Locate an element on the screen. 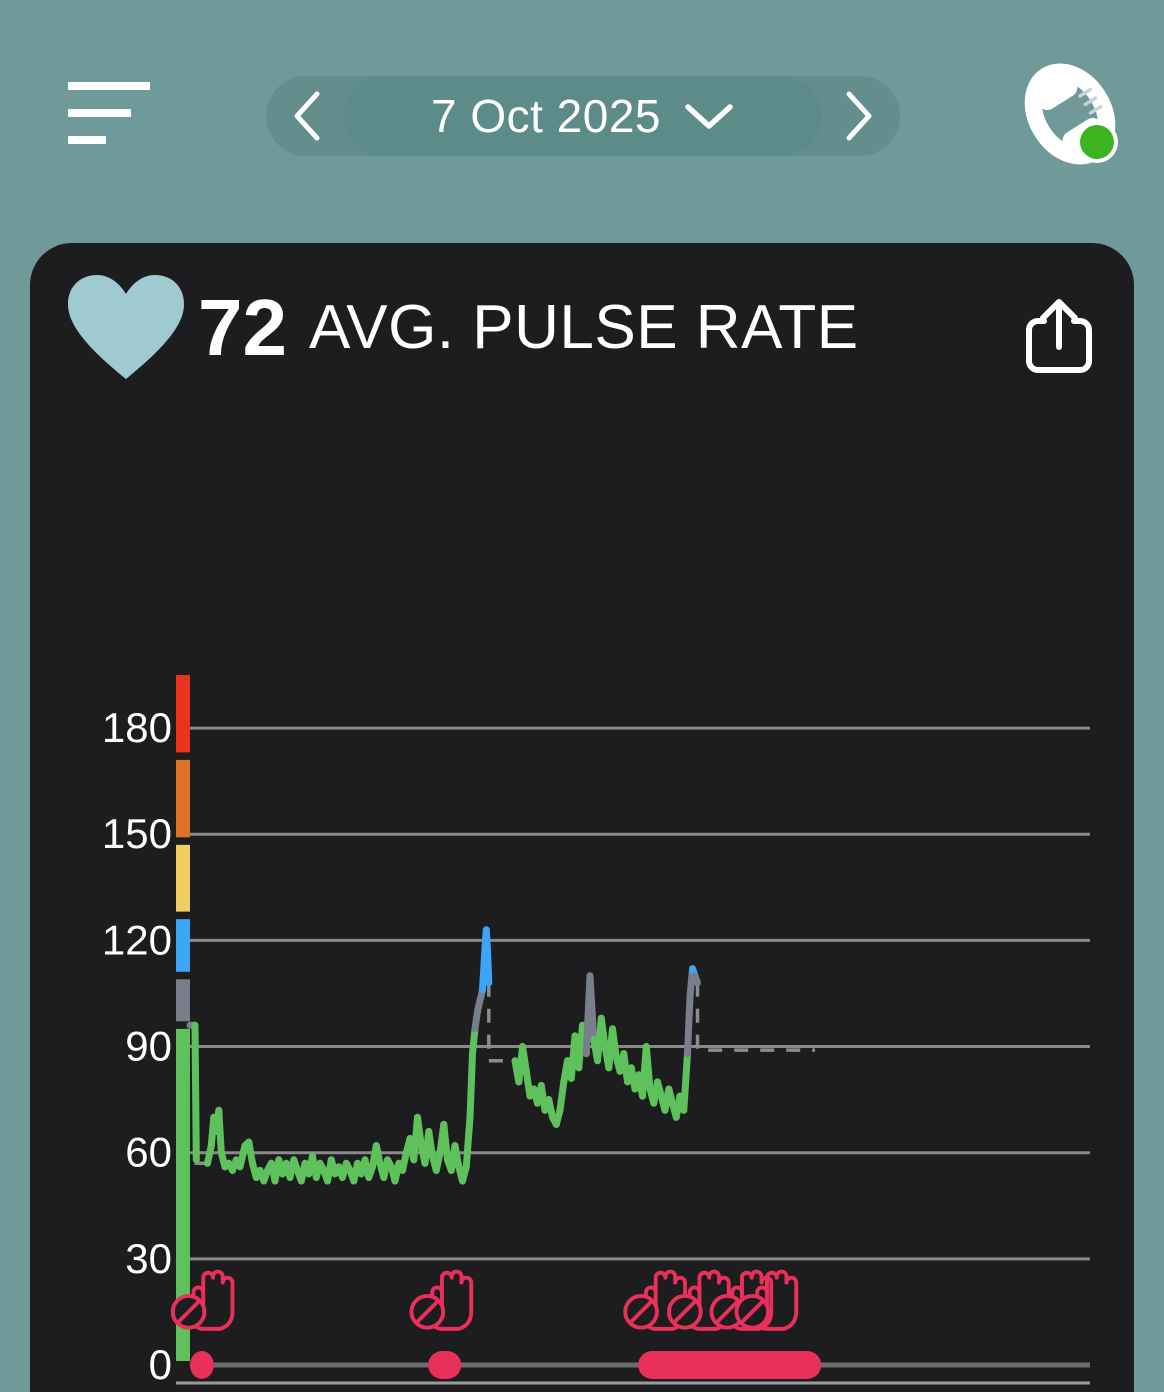 The height and width of the screenshot is (1392, 1164). selected-date-label: 7 Oct 2025 is located at coordinates (546, 116).